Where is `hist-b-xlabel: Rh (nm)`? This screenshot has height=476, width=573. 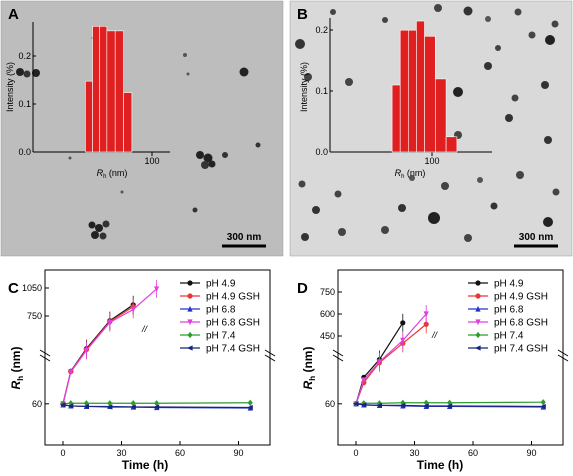
hist-b-xlabel: Rh (nm) is located at coordinates (410, 174).